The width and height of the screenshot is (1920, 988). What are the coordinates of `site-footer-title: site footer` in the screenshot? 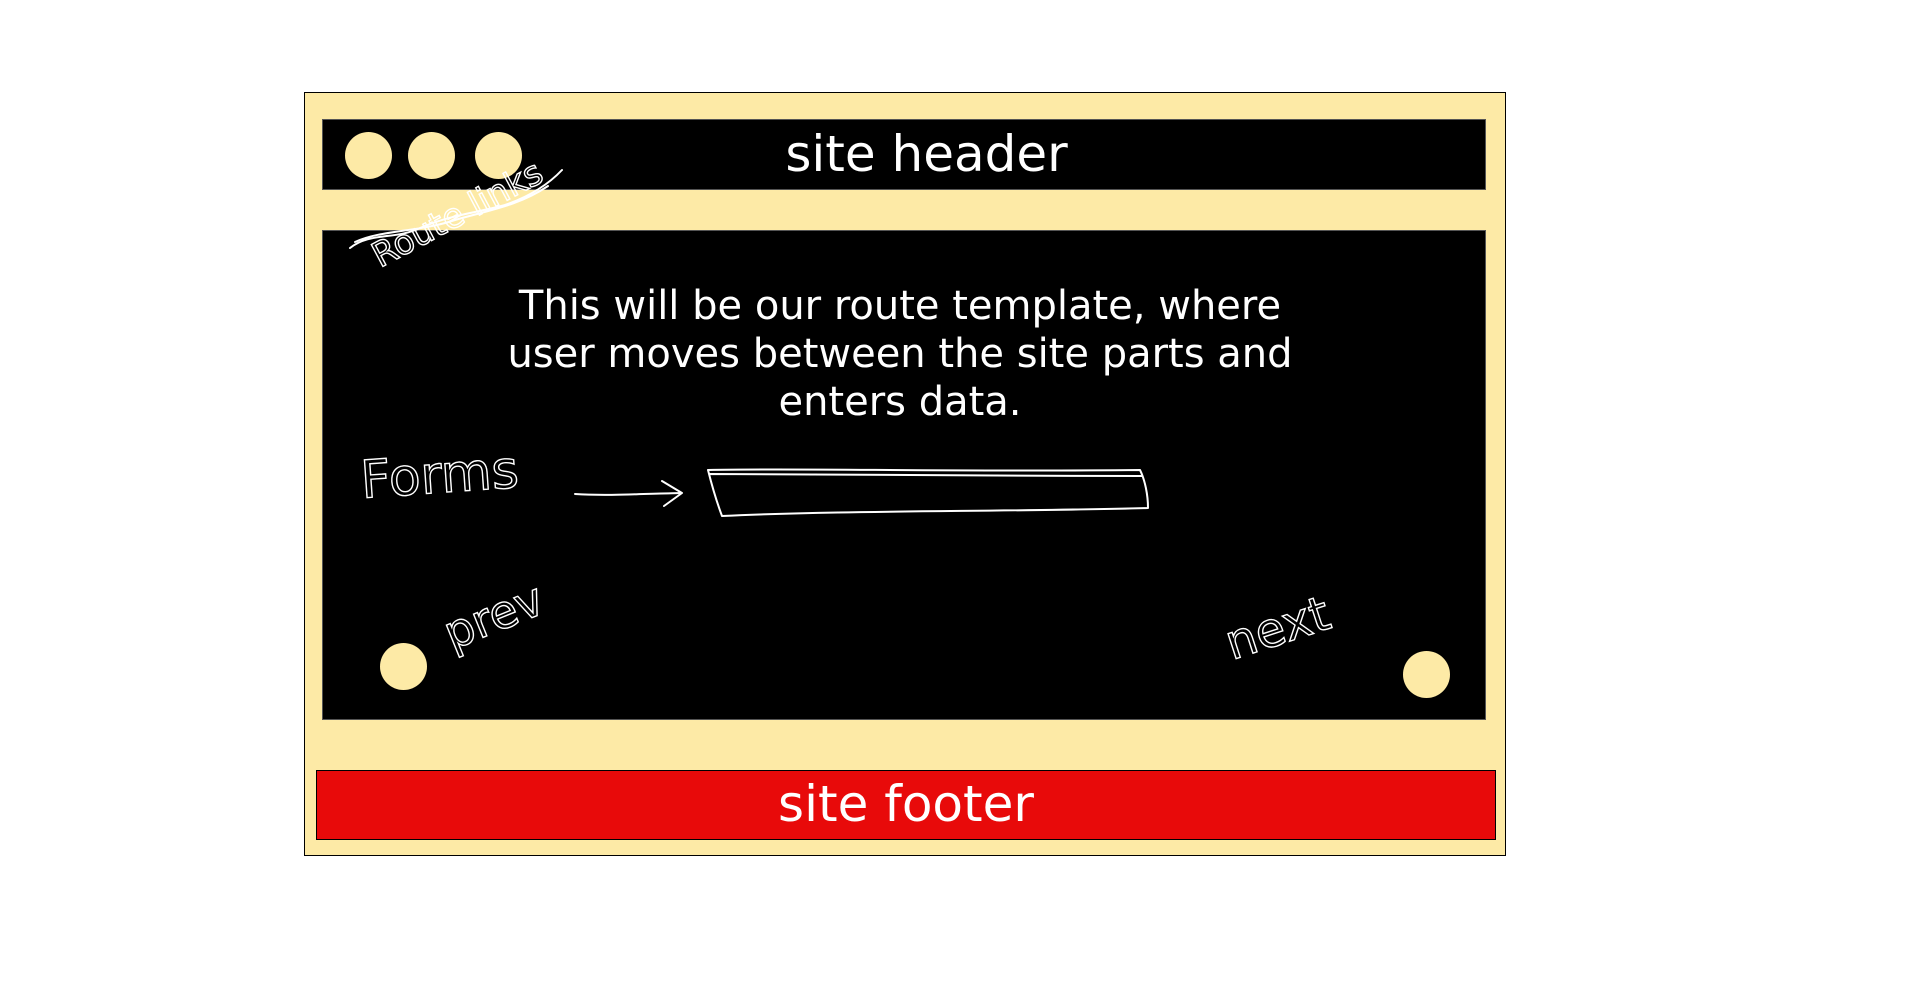 It's located at (906, 804).